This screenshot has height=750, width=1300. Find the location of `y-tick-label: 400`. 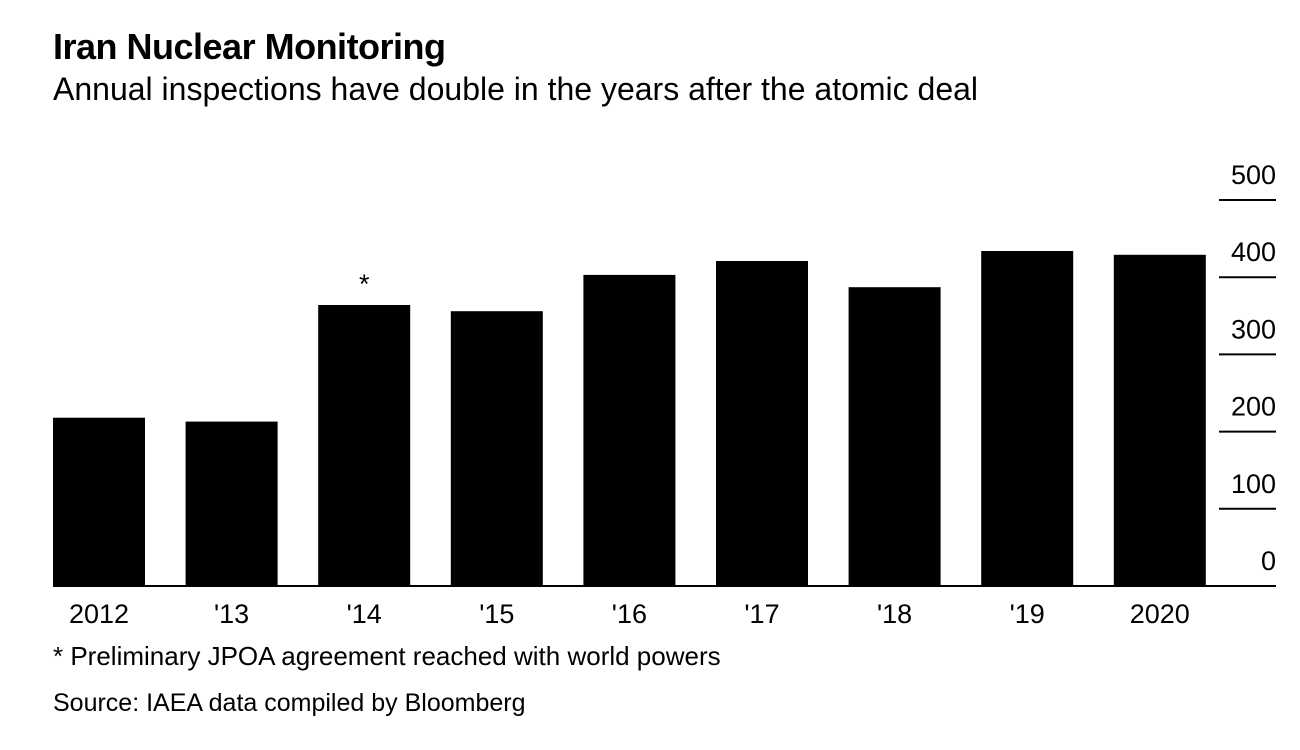

y-tick-label: 400 is located at coordinates (1253, 252).